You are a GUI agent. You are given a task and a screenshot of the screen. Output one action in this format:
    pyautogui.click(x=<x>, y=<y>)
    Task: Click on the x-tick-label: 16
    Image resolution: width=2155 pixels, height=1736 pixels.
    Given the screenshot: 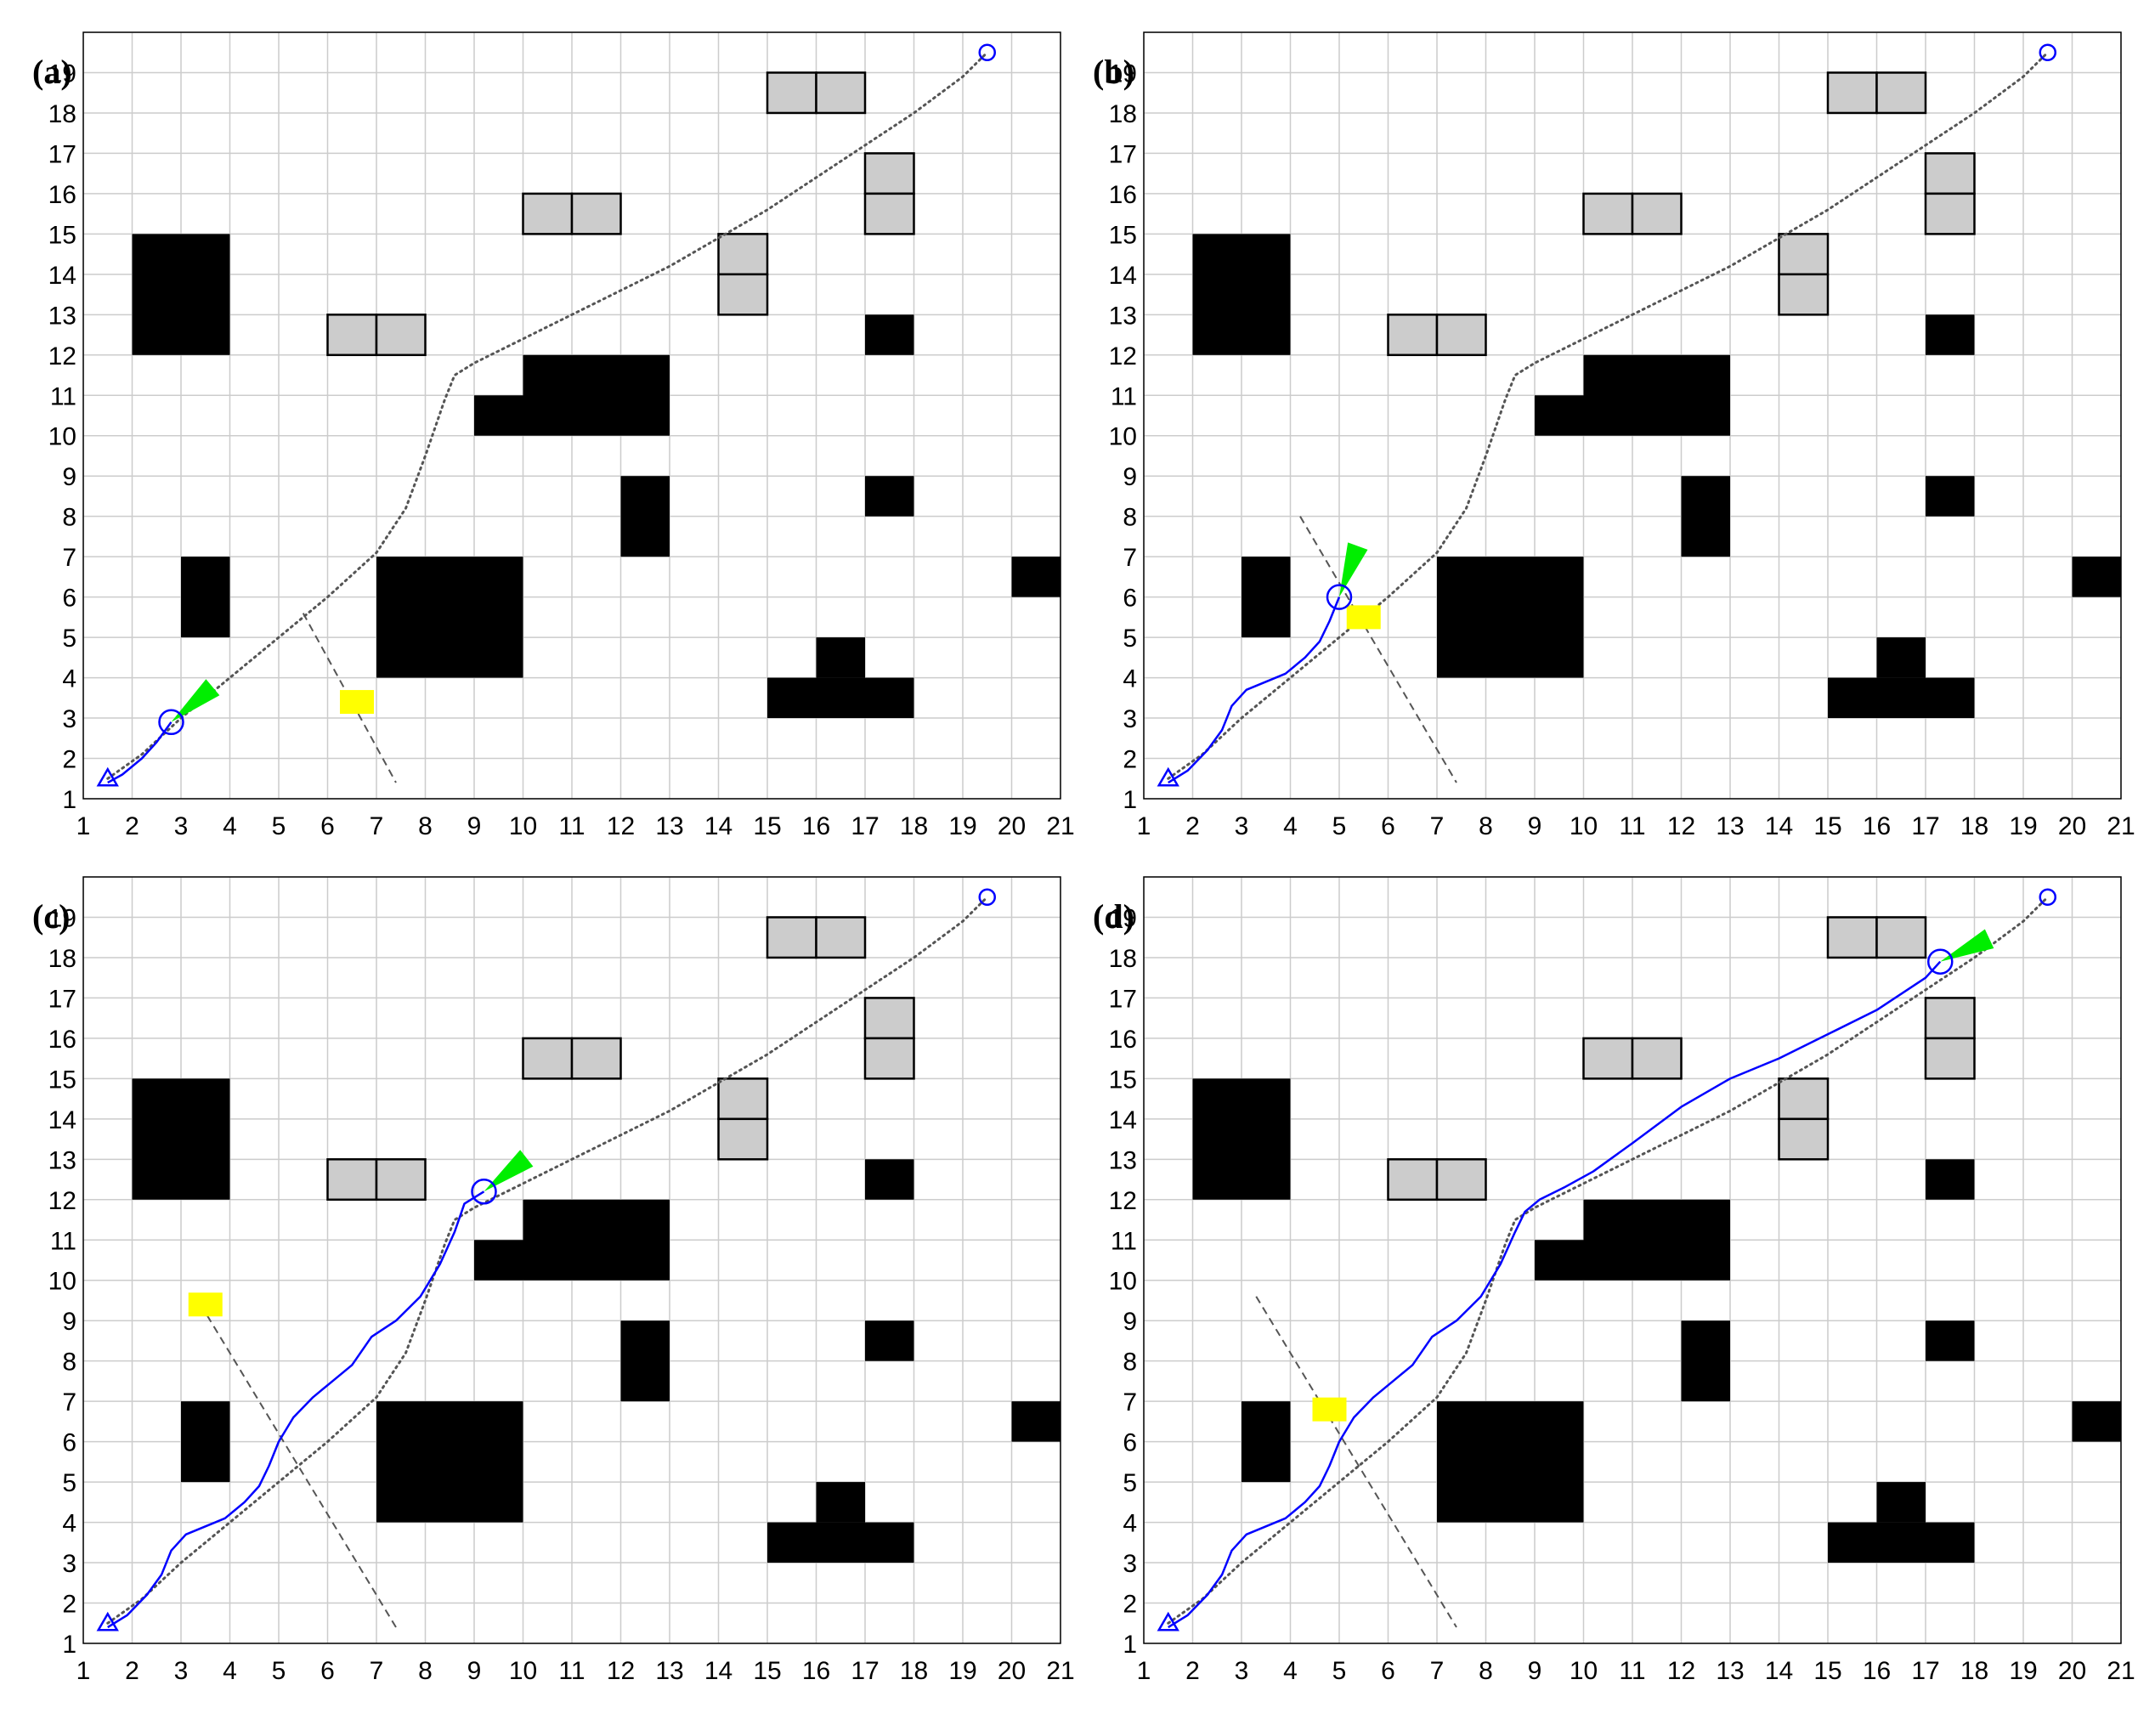 What is the action you would take?
    pyautogui.click(x=1877, y=1671)
    